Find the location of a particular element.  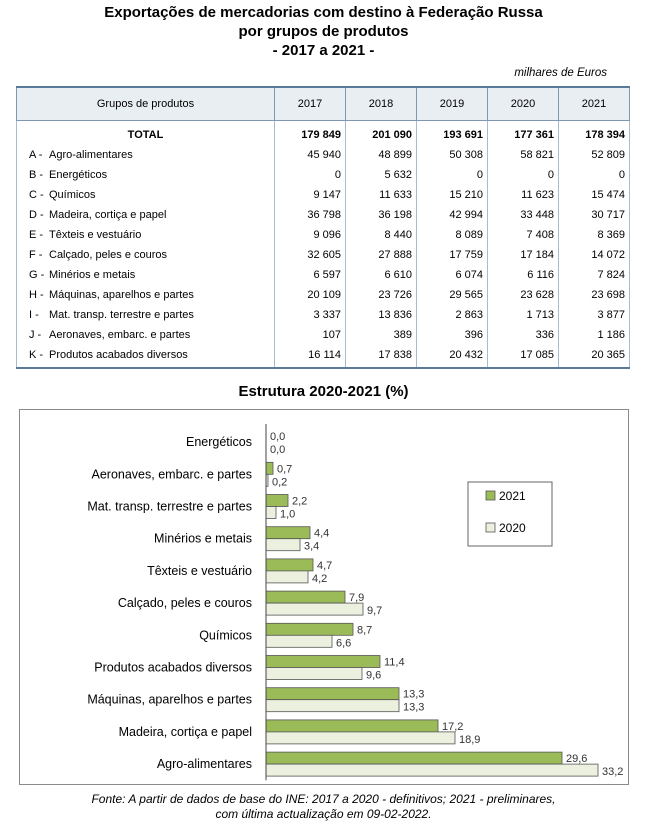

title-line-3: - 2017 a 2021 - is located at coordinates (323, 50).